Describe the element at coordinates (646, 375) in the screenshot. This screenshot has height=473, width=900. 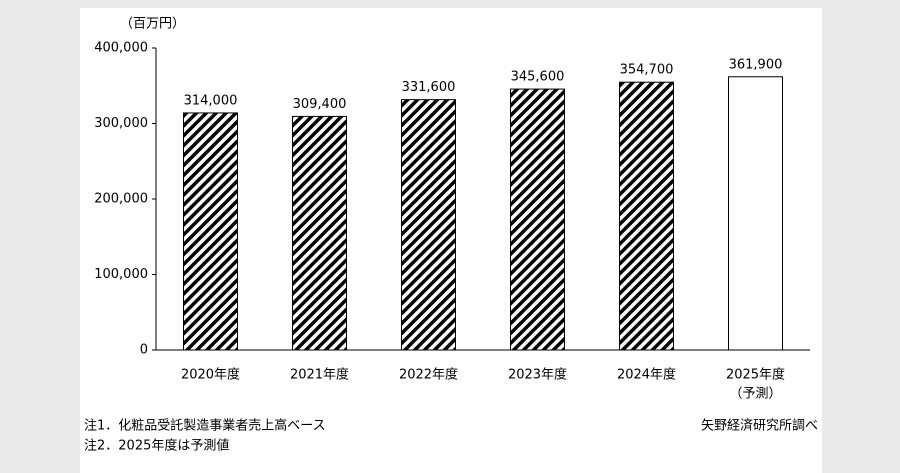
I see `x-tick-label: 2024年度` at that location.